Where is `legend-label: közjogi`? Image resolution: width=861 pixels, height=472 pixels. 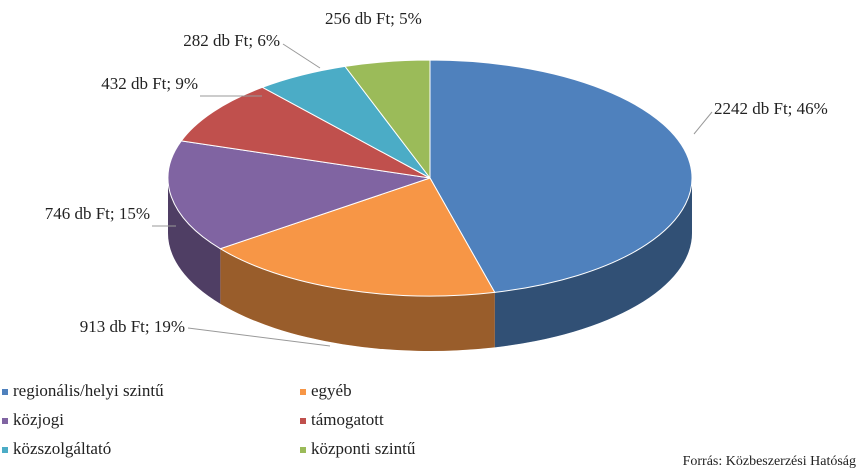
legend-label: közjogi is located at coordinates (38, 419).